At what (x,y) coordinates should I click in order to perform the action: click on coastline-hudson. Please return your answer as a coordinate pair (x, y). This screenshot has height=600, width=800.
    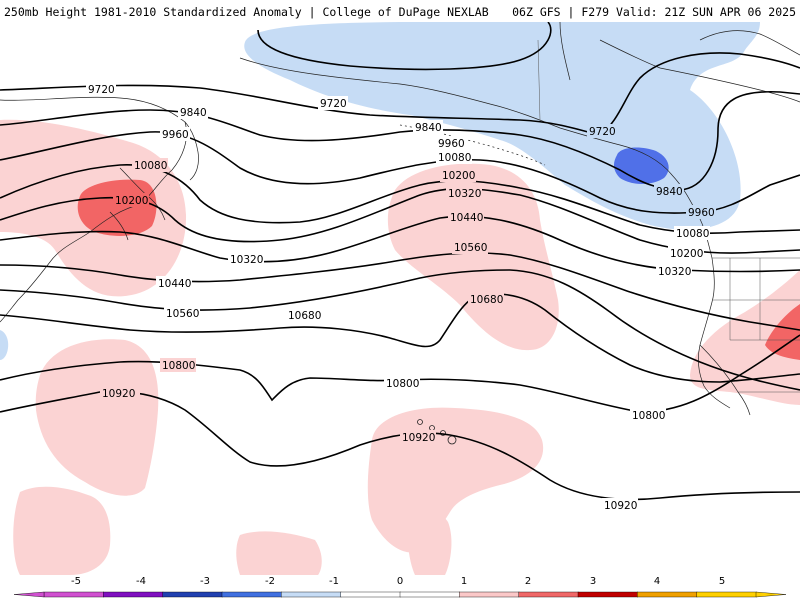
    Looking at the image, I should click on (749, 43).